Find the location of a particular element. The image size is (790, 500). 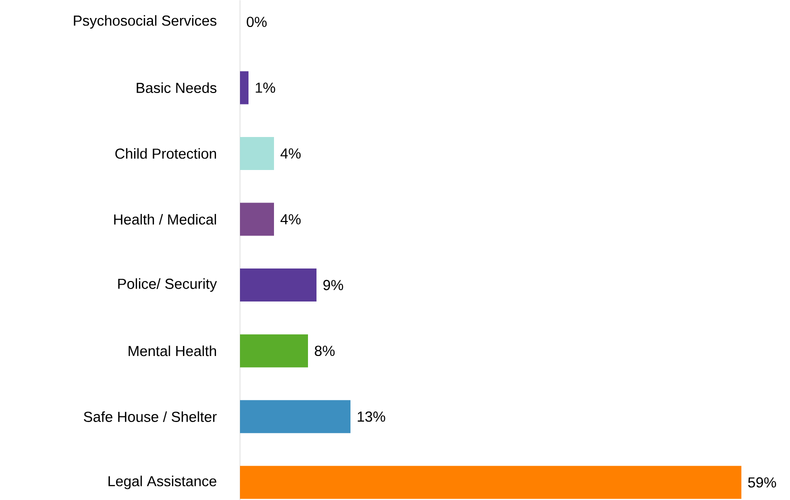

data-label: 8% is located at coordinates (324, 351).